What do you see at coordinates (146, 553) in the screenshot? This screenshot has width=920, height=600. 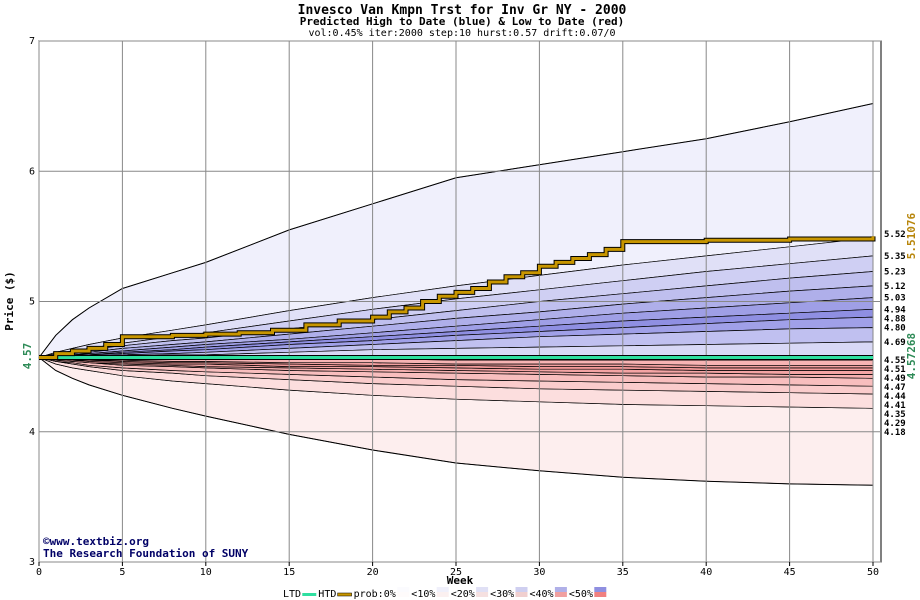 I see `watermark-org: The Research Foundation of SUNY` at bounding box center [146, 553].